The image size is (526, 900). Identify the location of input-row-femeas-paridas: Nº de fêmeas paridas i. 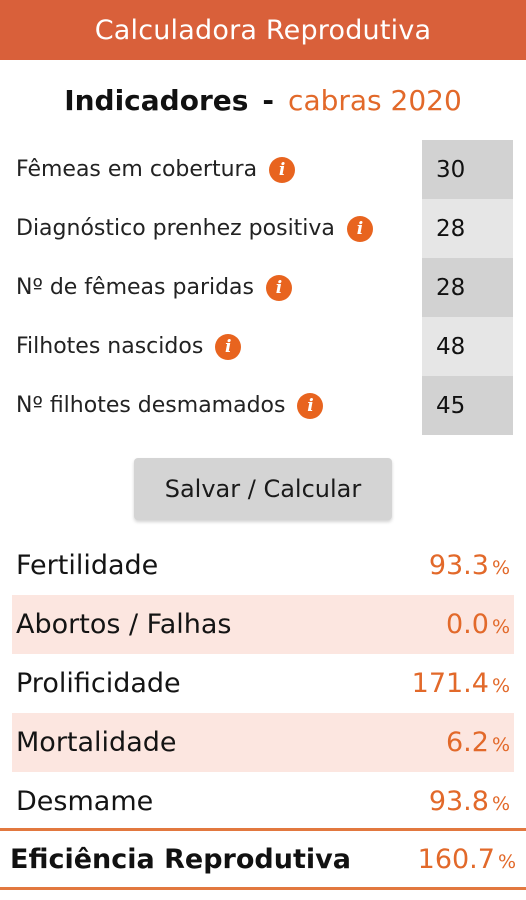
(263, 287).